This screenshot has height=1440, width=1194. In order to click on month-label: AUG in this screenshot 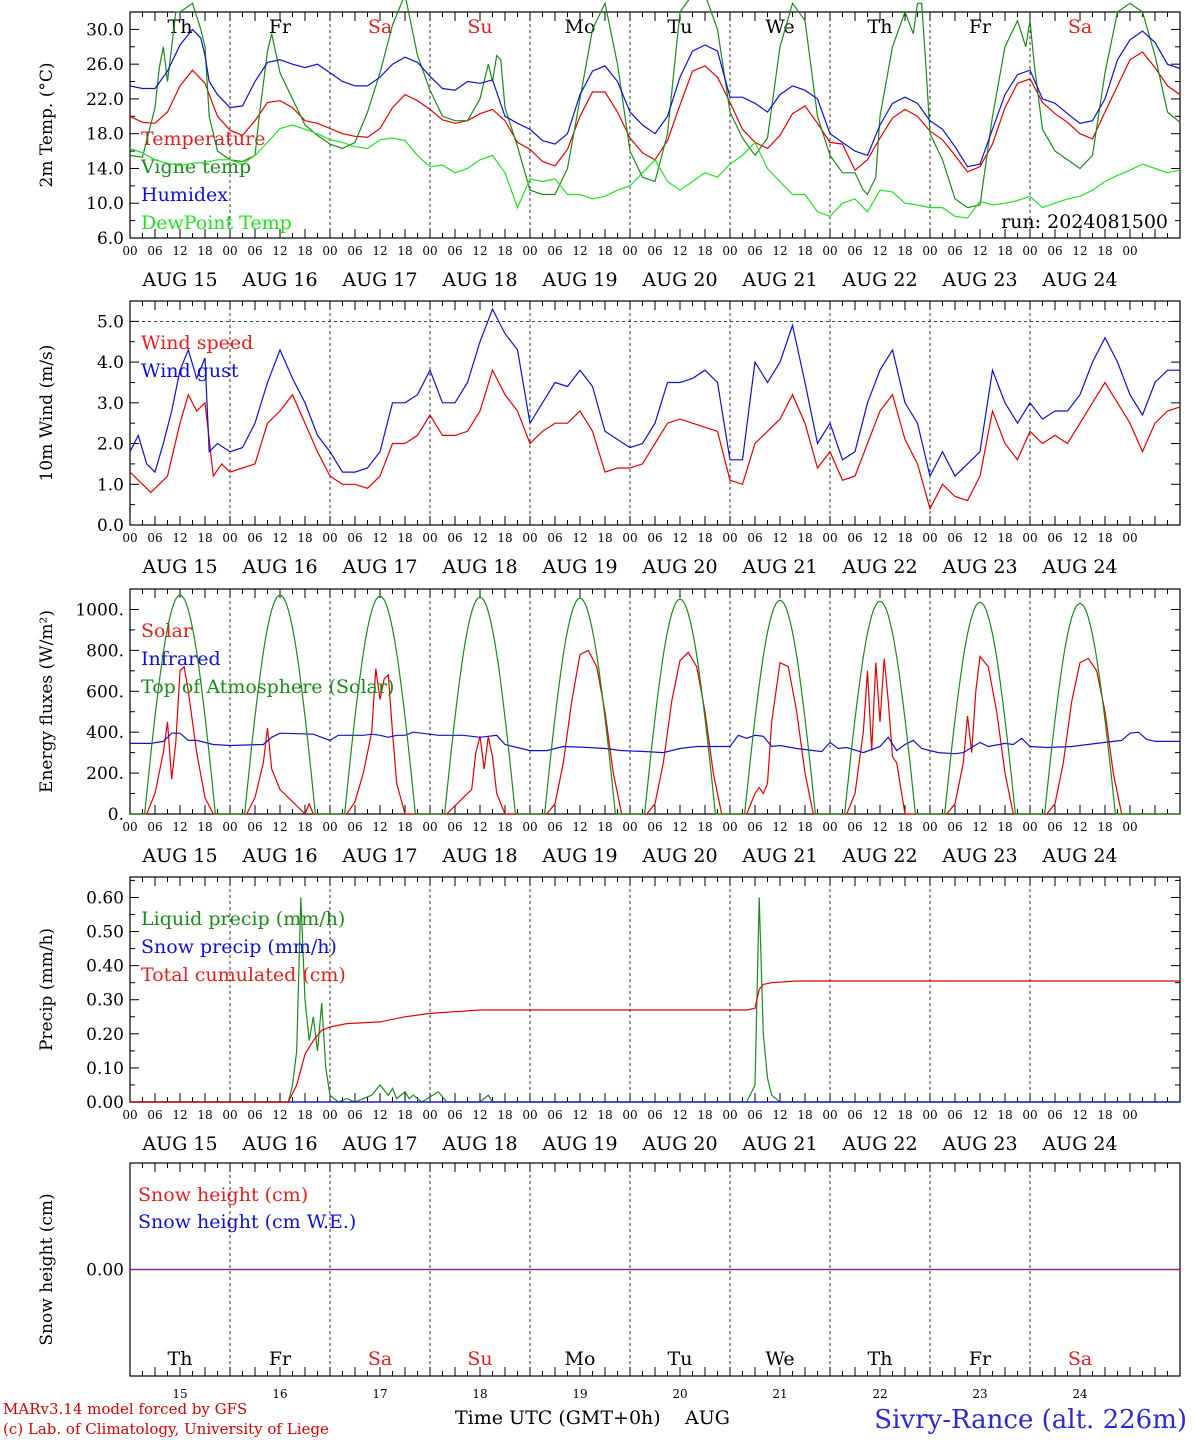, I will do `click(707, 1418)`.